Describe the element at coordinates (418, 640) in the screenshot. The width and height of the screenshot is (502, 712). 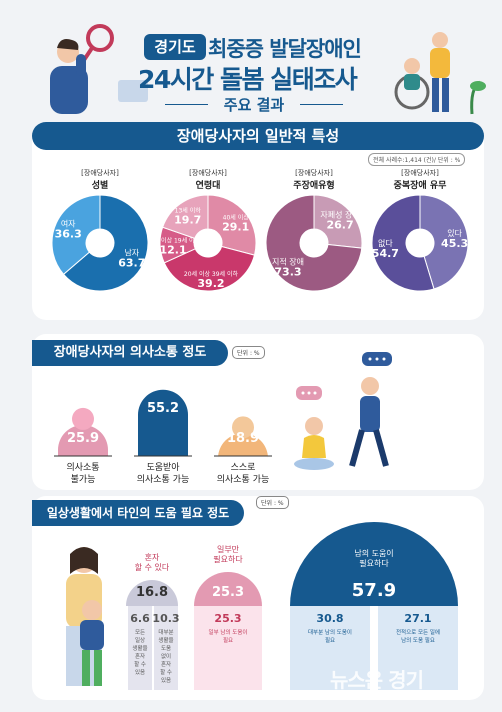
I see `help-sub-desc: 남의 도움 필요` at that location.